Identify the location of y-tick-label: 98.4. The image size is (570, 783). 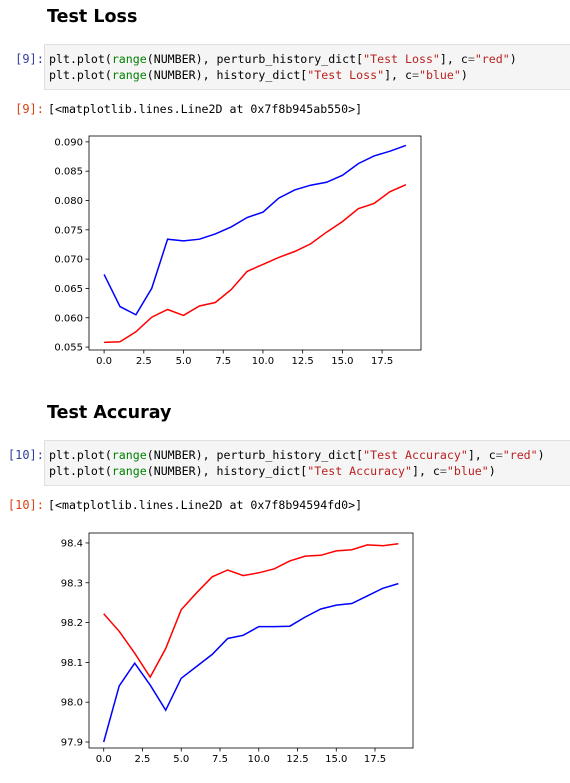
(72, 543).